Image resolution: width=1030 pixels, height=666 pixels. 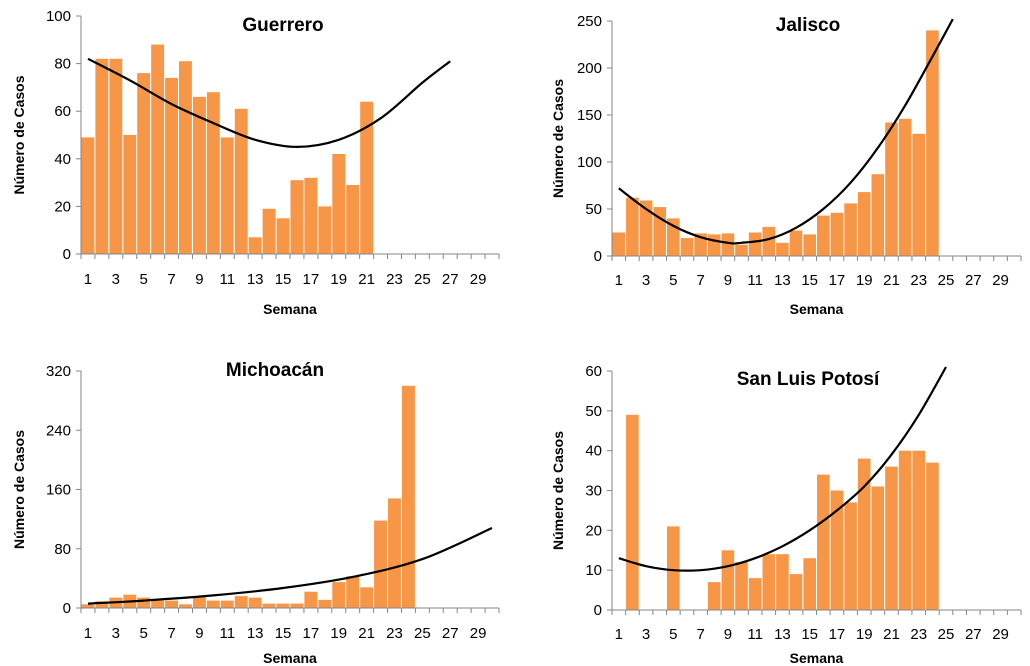 What do you see at coordinates (19, 489) in the screenshot?
I see `y-axis-title: Número de Casos` at bounding box center [19, 489].